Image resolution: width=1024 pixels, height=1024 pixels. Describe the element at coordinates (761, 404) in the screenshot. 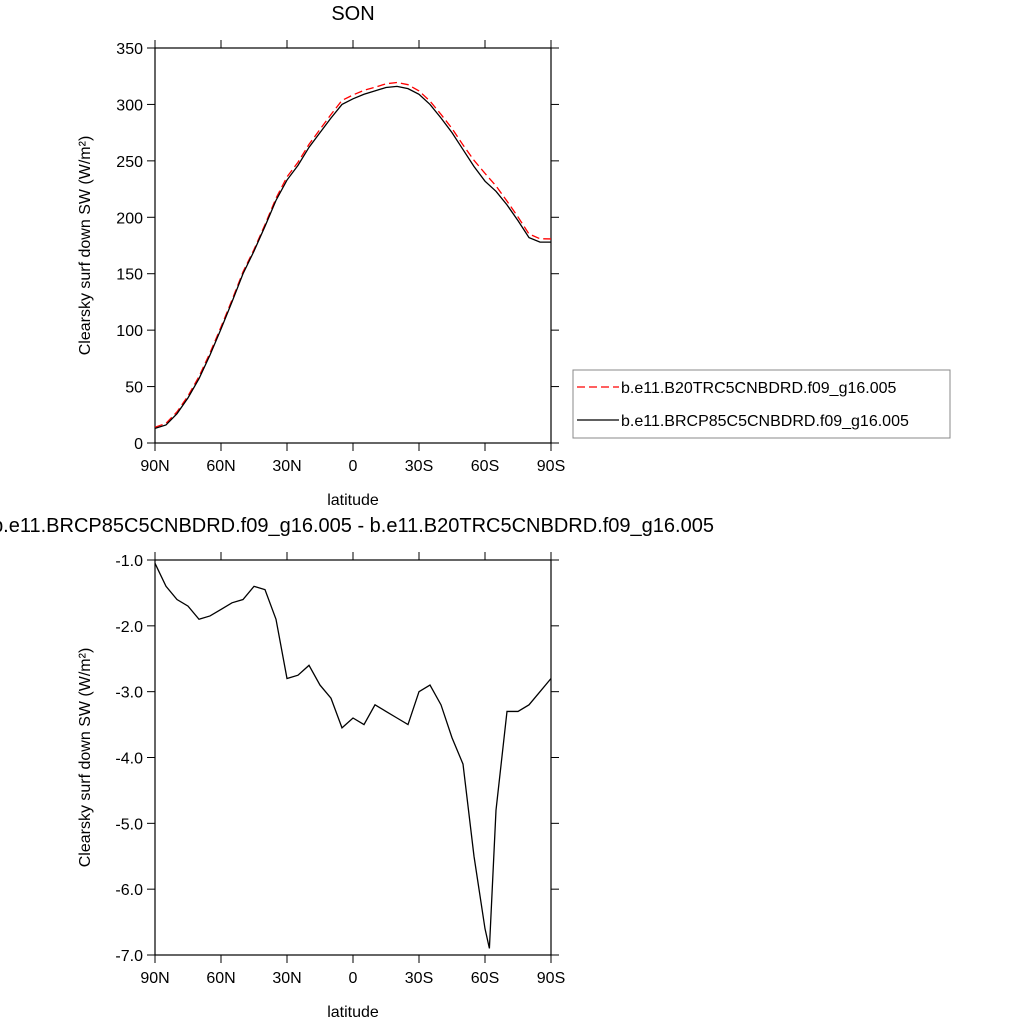

I see `legend-box` at that location.